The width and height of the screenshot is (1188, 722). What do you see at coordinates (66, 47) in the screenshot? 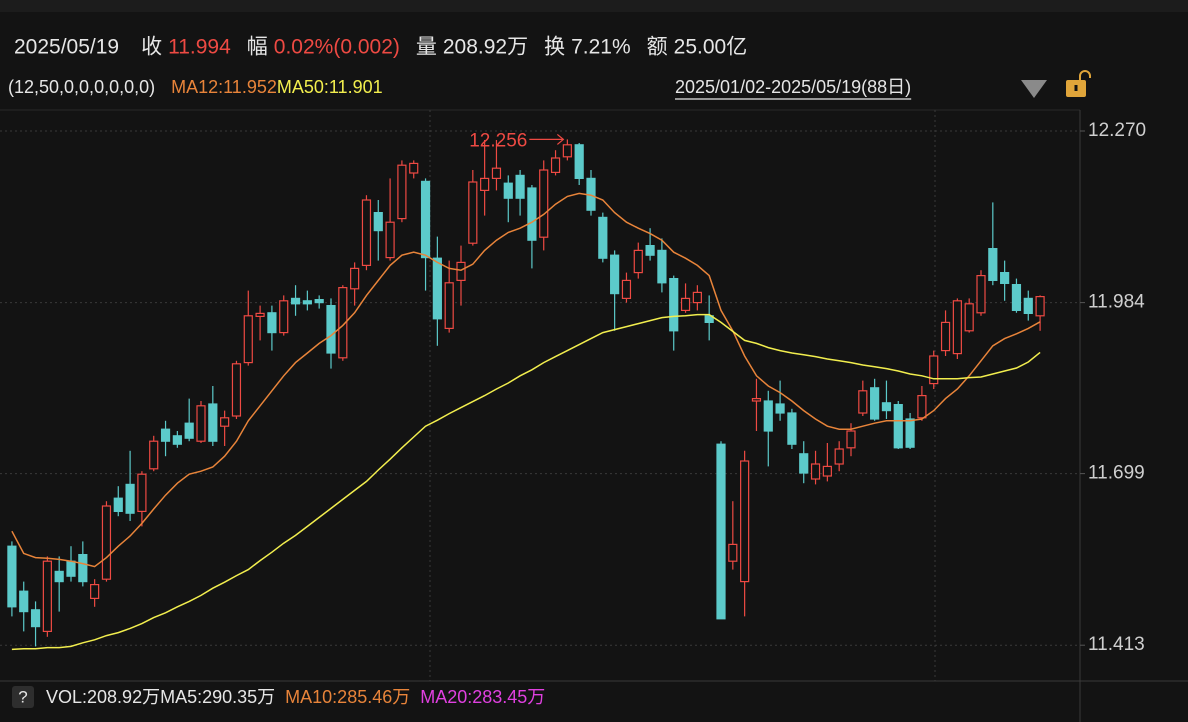
I see `header-date: 2025/05/19` at bounding box center [66, 47].